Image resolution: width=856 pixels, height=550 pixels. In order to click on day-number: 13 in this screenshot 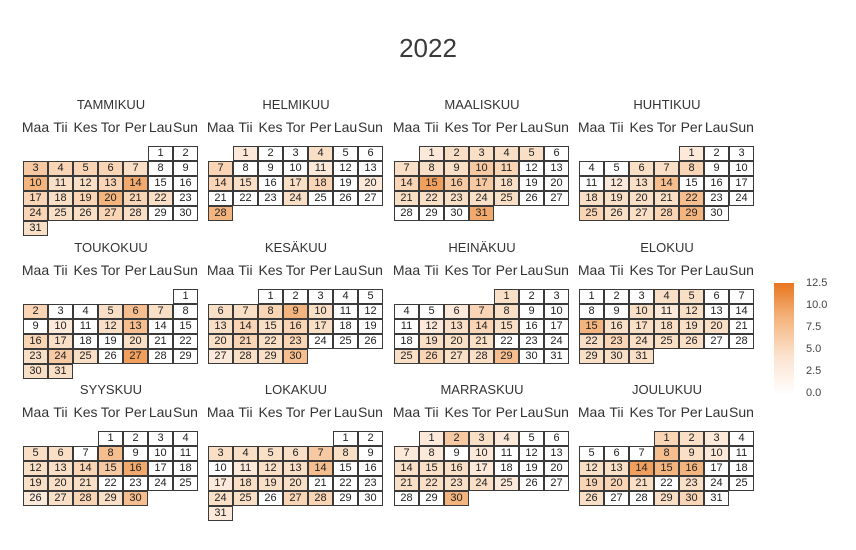, I will do `click(110, 183)`.